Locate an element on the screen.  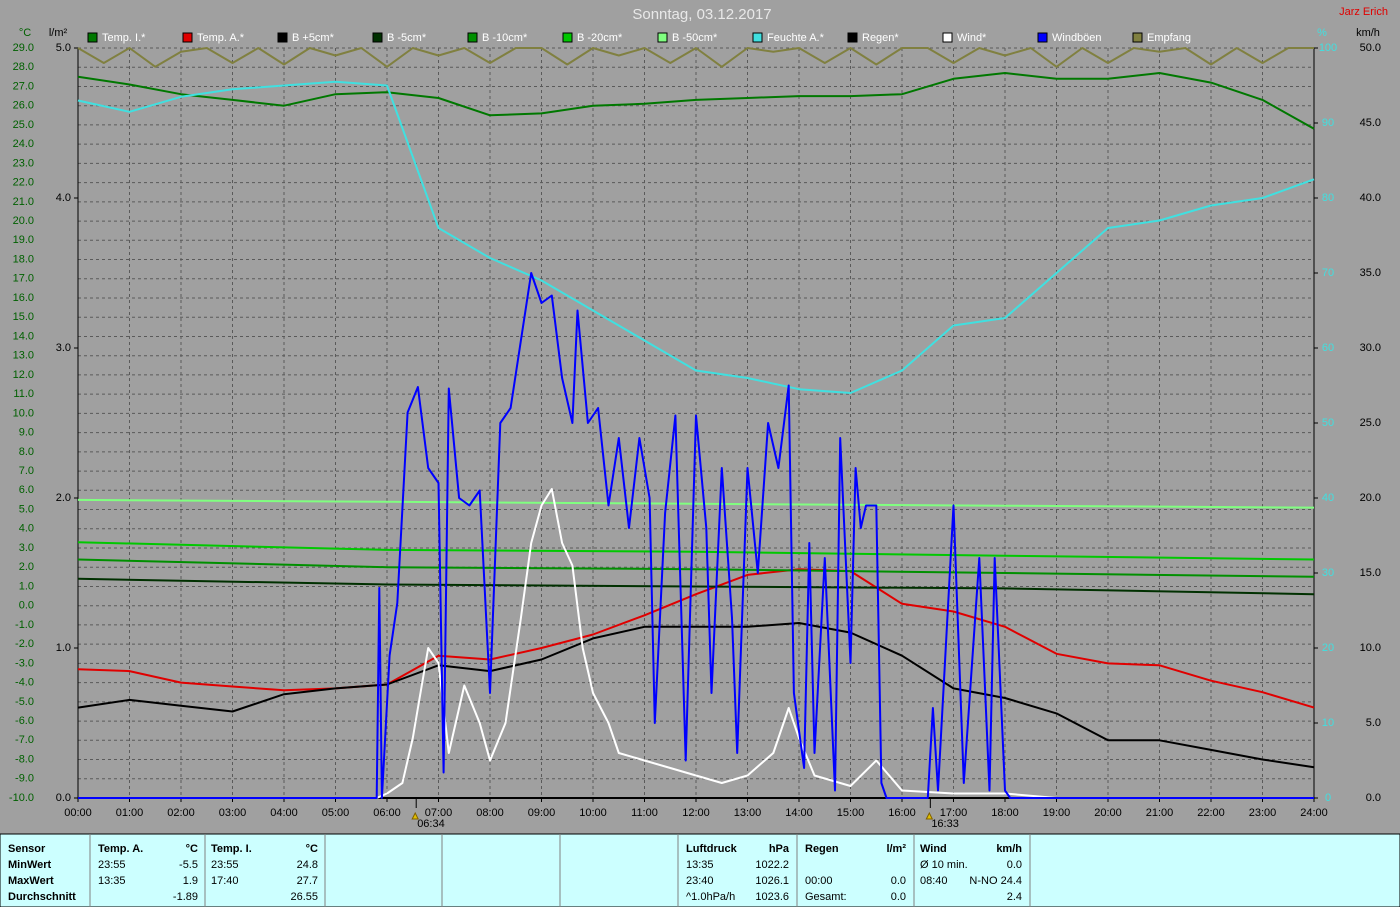
x-tick-label: 14:00 is located at coordinates (799, 813).